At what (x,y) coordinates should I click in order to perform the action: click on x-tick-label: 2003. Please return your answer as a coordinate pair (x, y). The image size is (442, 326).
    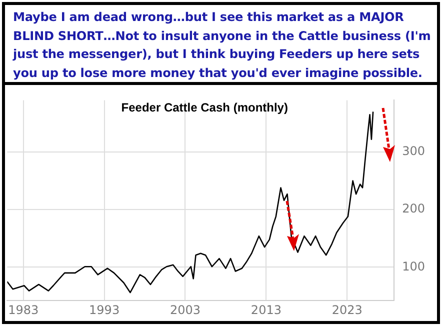
    Looking at the image, I should click on (185, 309).